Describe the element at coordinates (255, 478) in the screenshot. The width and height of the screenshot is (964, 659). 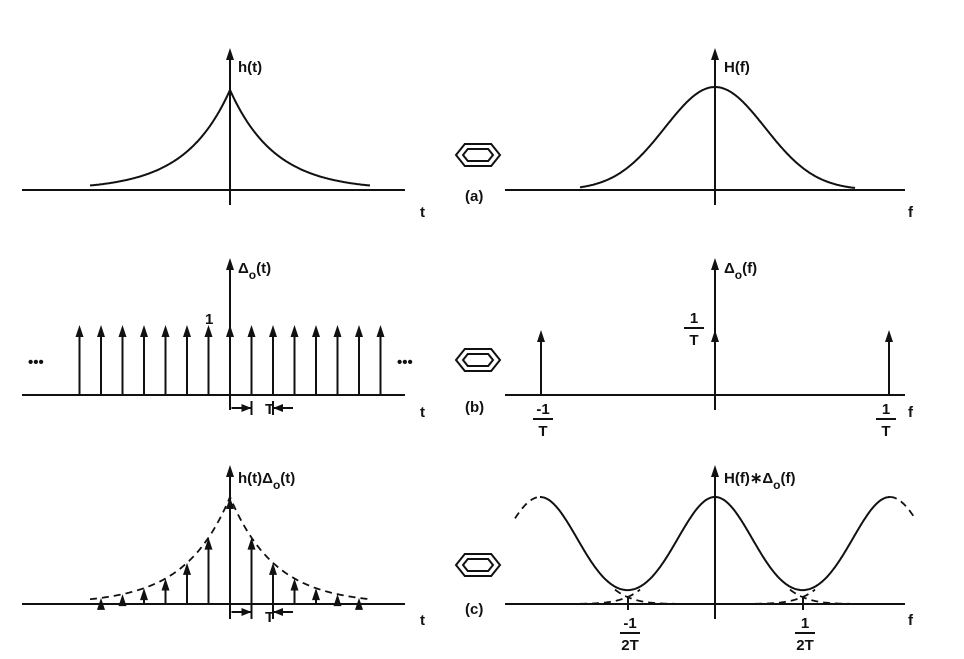
I see `label-part: h(t)Δ` at that location.